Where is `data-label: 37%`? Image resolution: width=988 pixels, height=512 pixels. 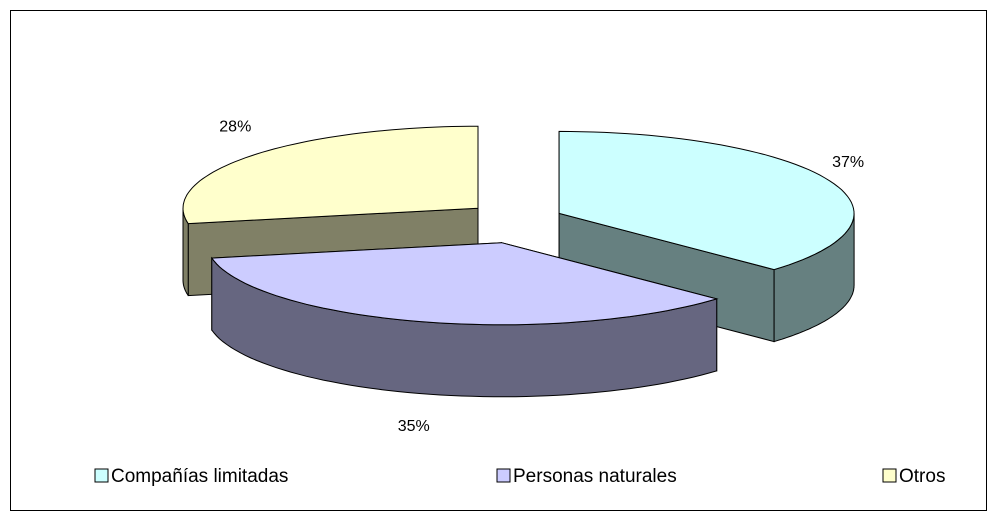 data-label: 37% is located at coordinates (848, 162).